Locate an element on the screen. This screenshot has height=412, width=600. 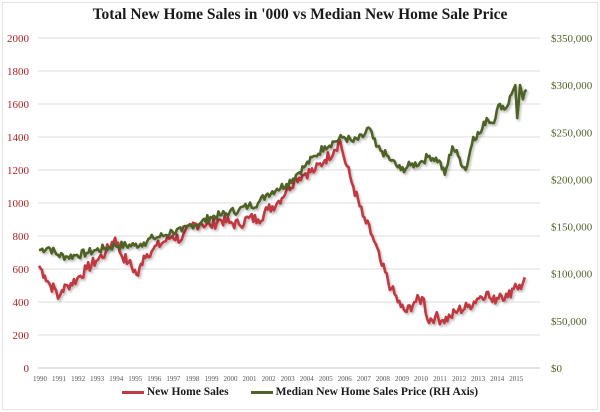
x-tick-label: 2006 is located at coordinates (345, 379).